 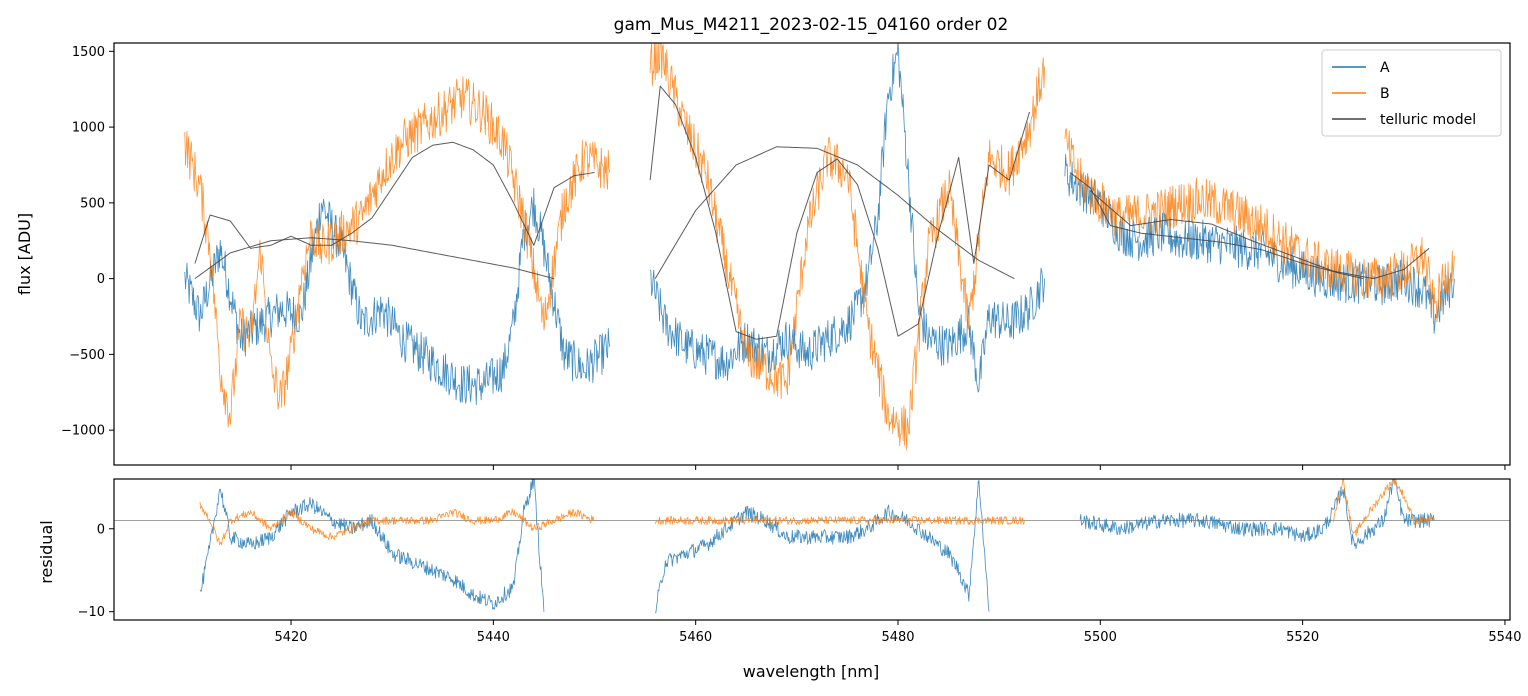 I want to click on top-y-tick-label-1: −500, so click(x=87, y=355).